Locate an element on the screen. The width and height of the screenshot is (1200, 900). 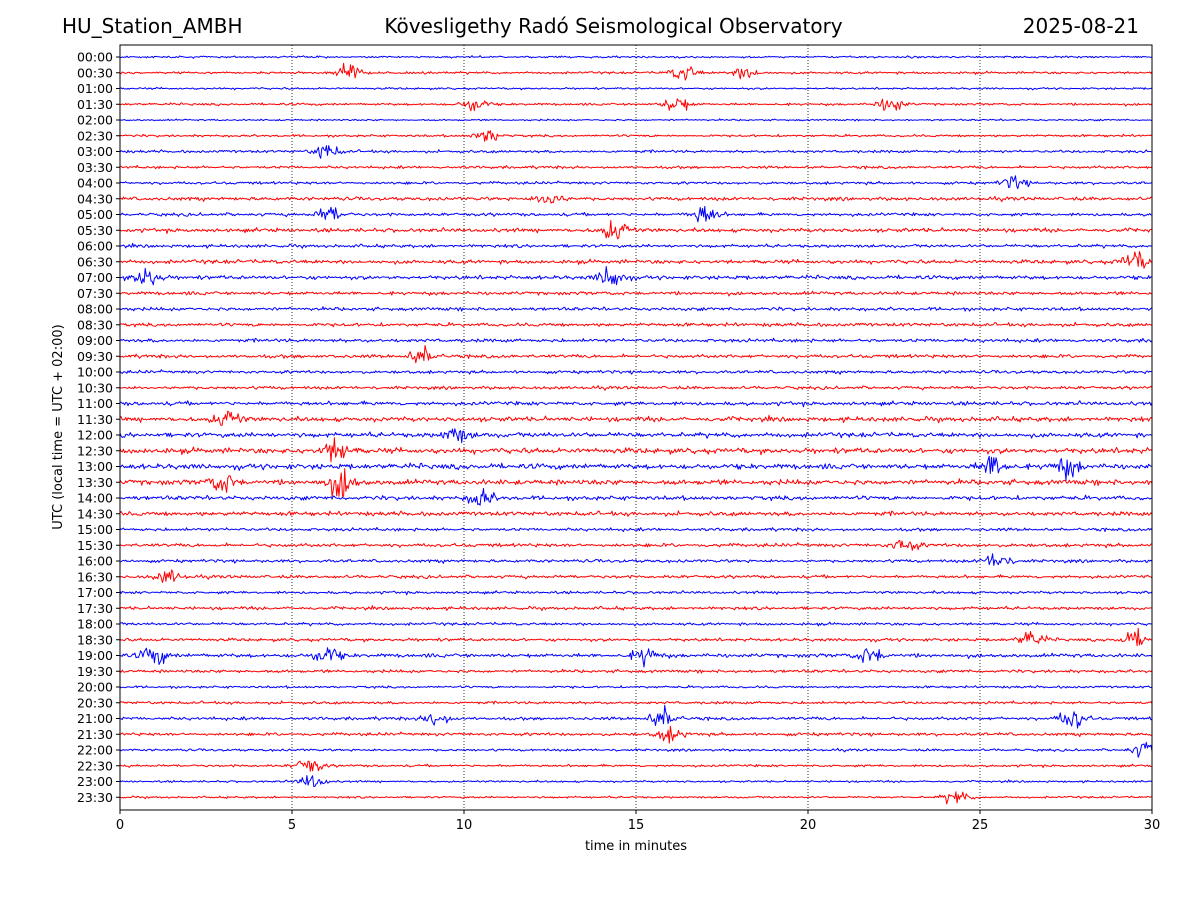
trace-2000 is located at coordinates (636, 686).